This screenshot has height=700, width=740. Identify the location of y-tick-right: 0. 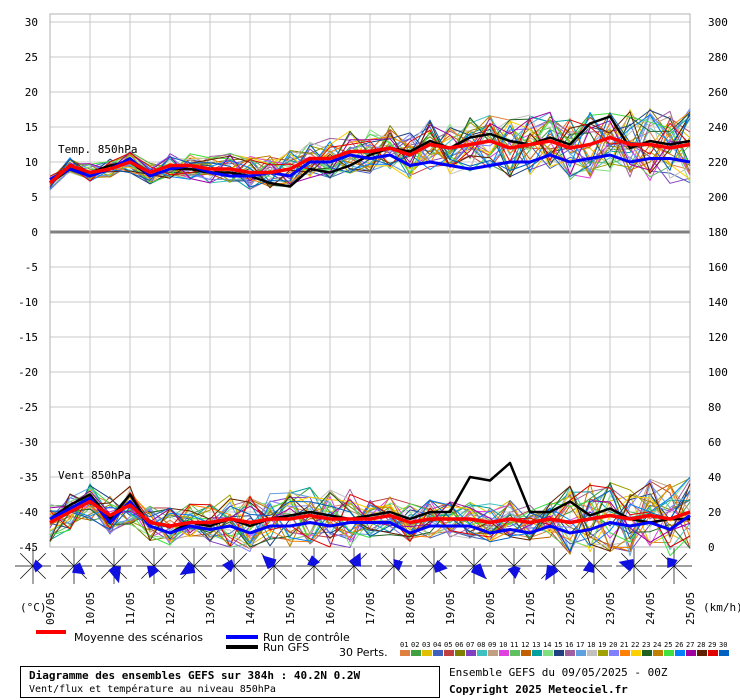
(711, 547).